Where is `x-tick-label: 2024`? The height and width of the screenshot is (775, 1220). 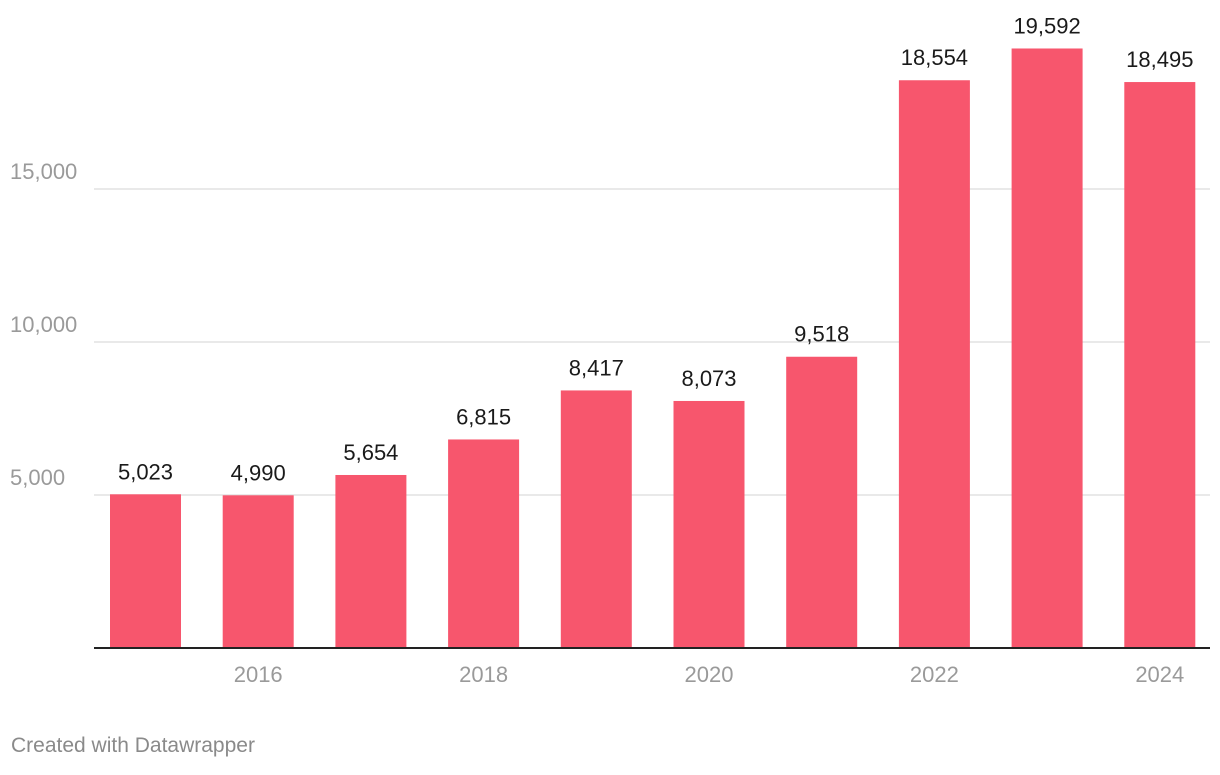
x-tick-label: 2024 is located at coordinates (1159, 674).